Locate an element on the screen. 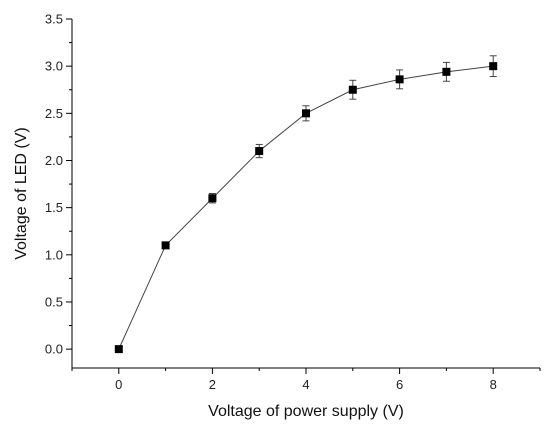  y-tick-label: 1.0 is located at coordinates (54, 254).